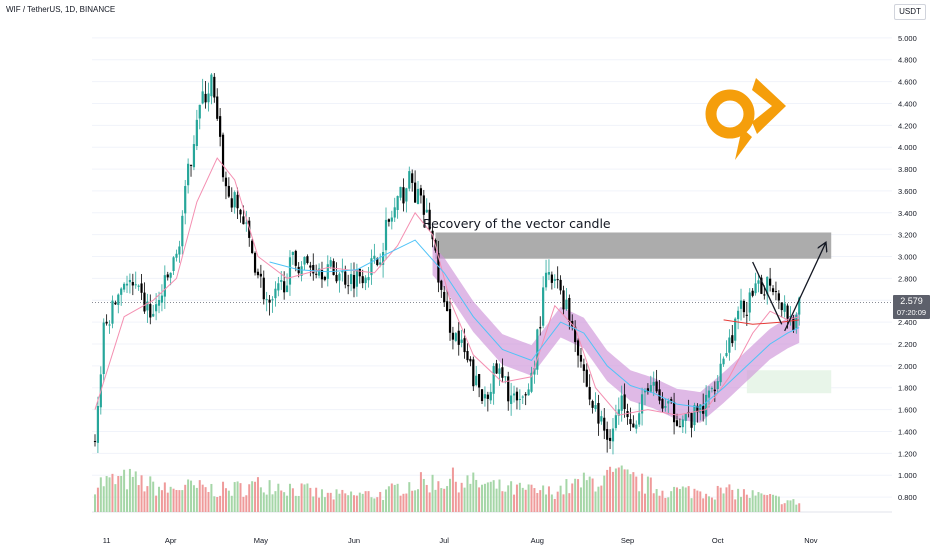 This screenshot has height=550, width=932. What do you see at coordinates (907, 475) in the screenshot?
I see `price-tick-label: 1.000` at bounding box center [907, 475].